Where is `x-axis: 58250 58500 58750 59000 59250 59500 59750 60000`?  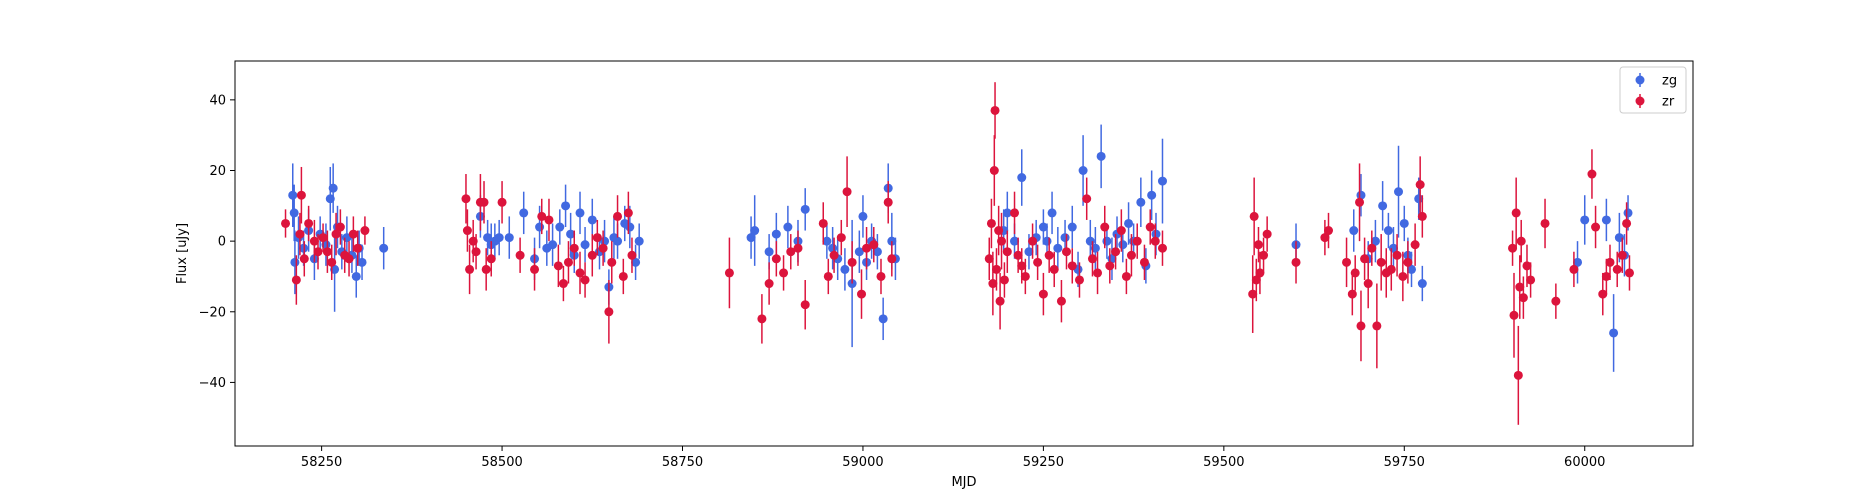
x-axis: 58250 58500 58750 59000 59250 59500 59750 60000 is located at coordinates (953, 458).